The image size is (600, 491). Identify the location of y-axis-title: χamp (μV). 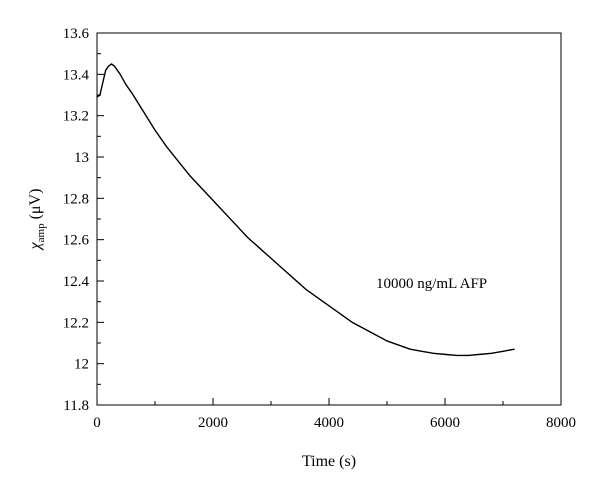
(37, 220).